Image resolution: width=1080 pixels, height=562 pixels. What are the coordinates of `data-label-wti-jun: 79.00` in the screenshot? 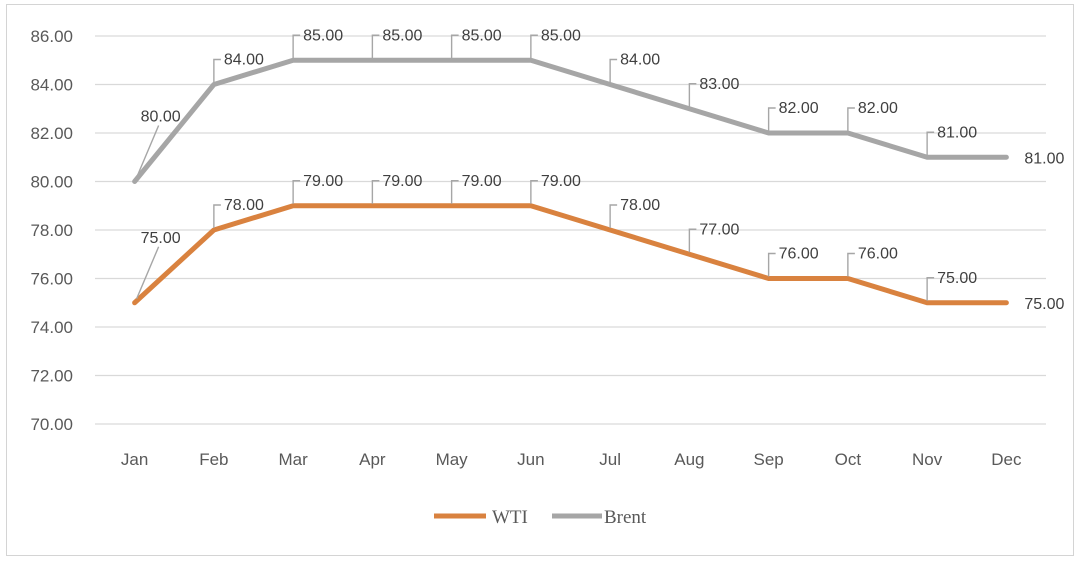 It's located at (555, 188).